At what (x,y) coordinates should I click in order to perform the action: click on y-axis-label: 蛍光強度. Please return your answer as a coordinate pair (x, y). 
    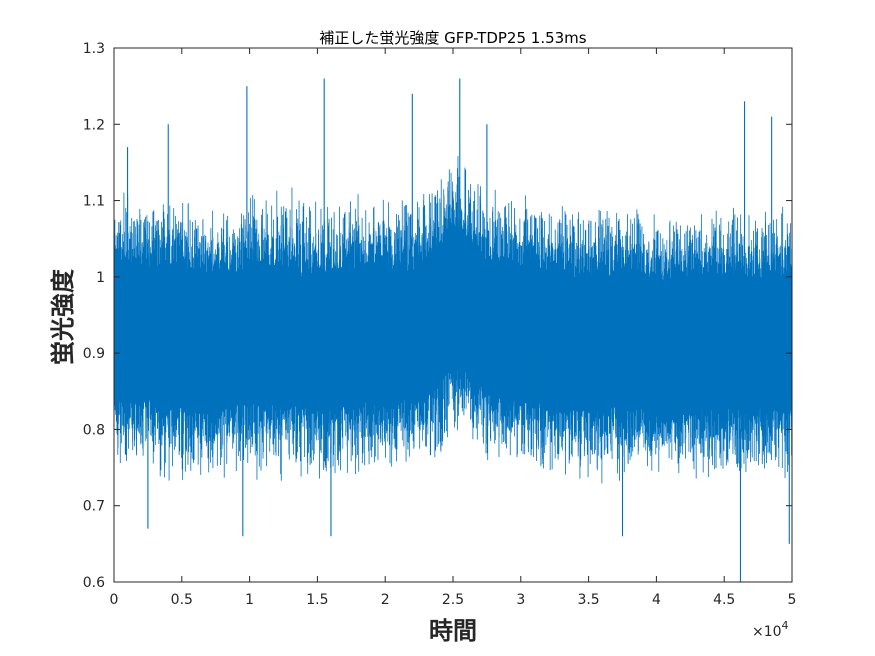
    Looking at the image, I should click on (63, 316).